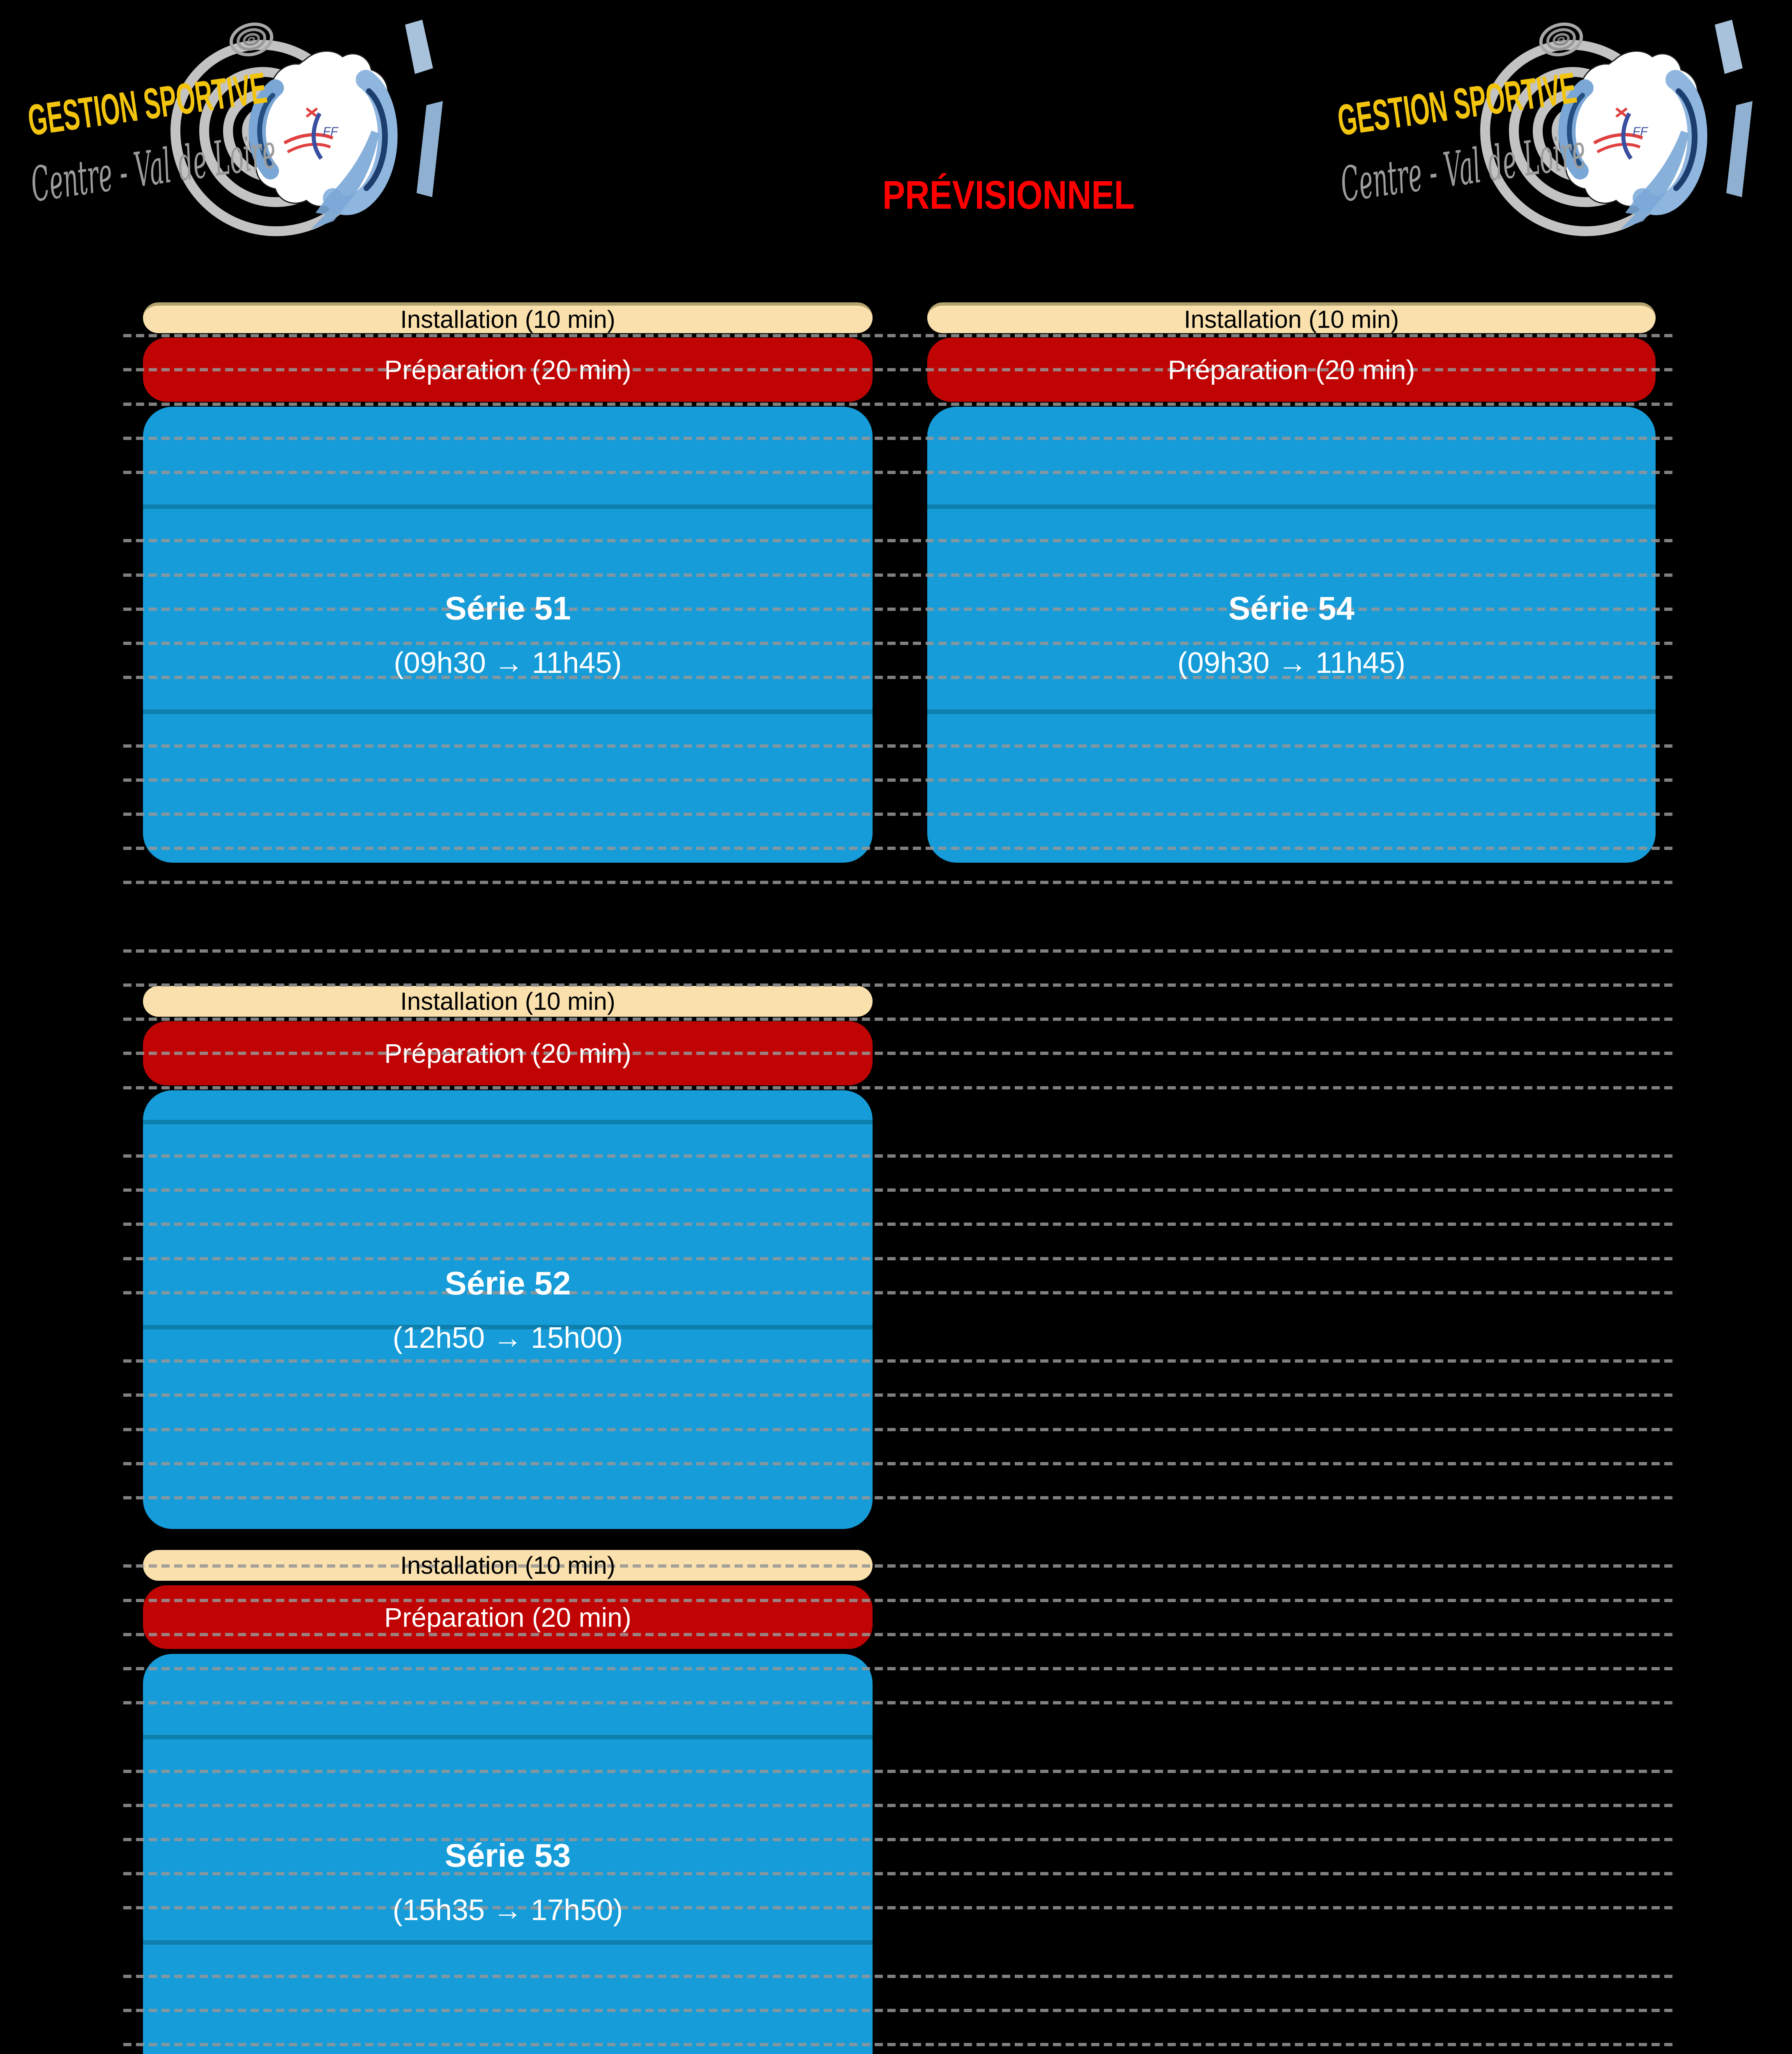 The width and height of the screenshot is (1792, 2054). Describe the element at coordinates (1291, 634) in the screenshot. I see `serie-bar: Série 54 (09h30 → 11h45)` at that location.